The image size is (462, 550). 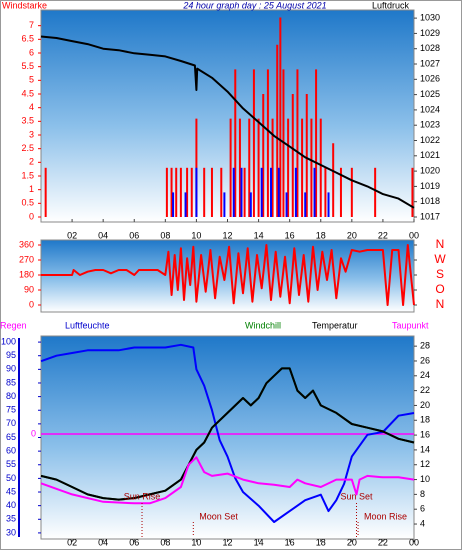 What do you see at coordinates (11, 451) in the screenshot?
I see `y-tick-label: 60` at bounding box center [11, 451].